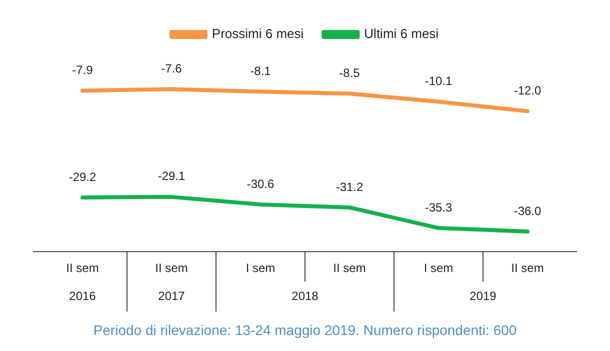 The width and height of the screenshot is (610, 351). What do you see at coordinates (172, 176) in the screenshot?
I see `data-label: -29.1` at bounding box center [172, 176].